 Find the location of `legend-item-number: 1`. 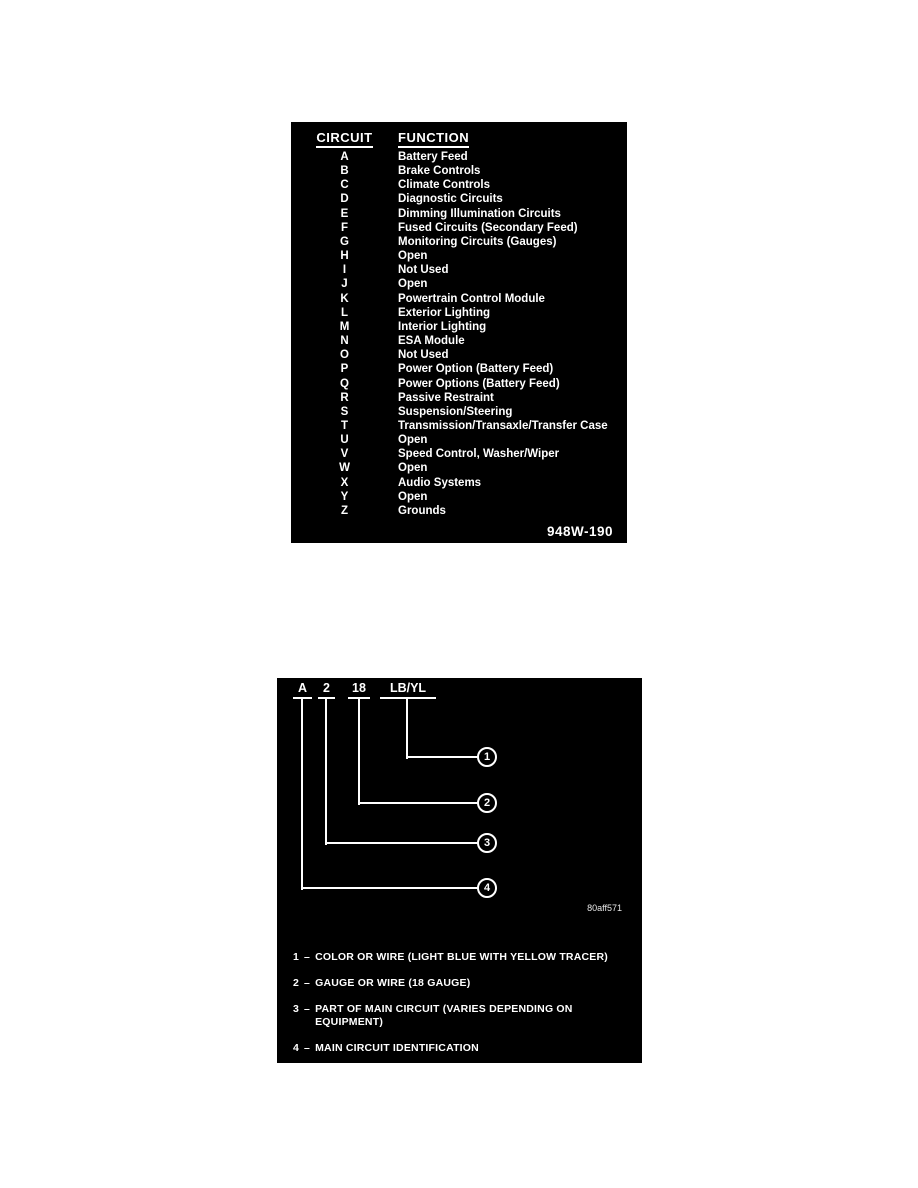

legend-item-number: 1 is located at coordinates (296, 957).